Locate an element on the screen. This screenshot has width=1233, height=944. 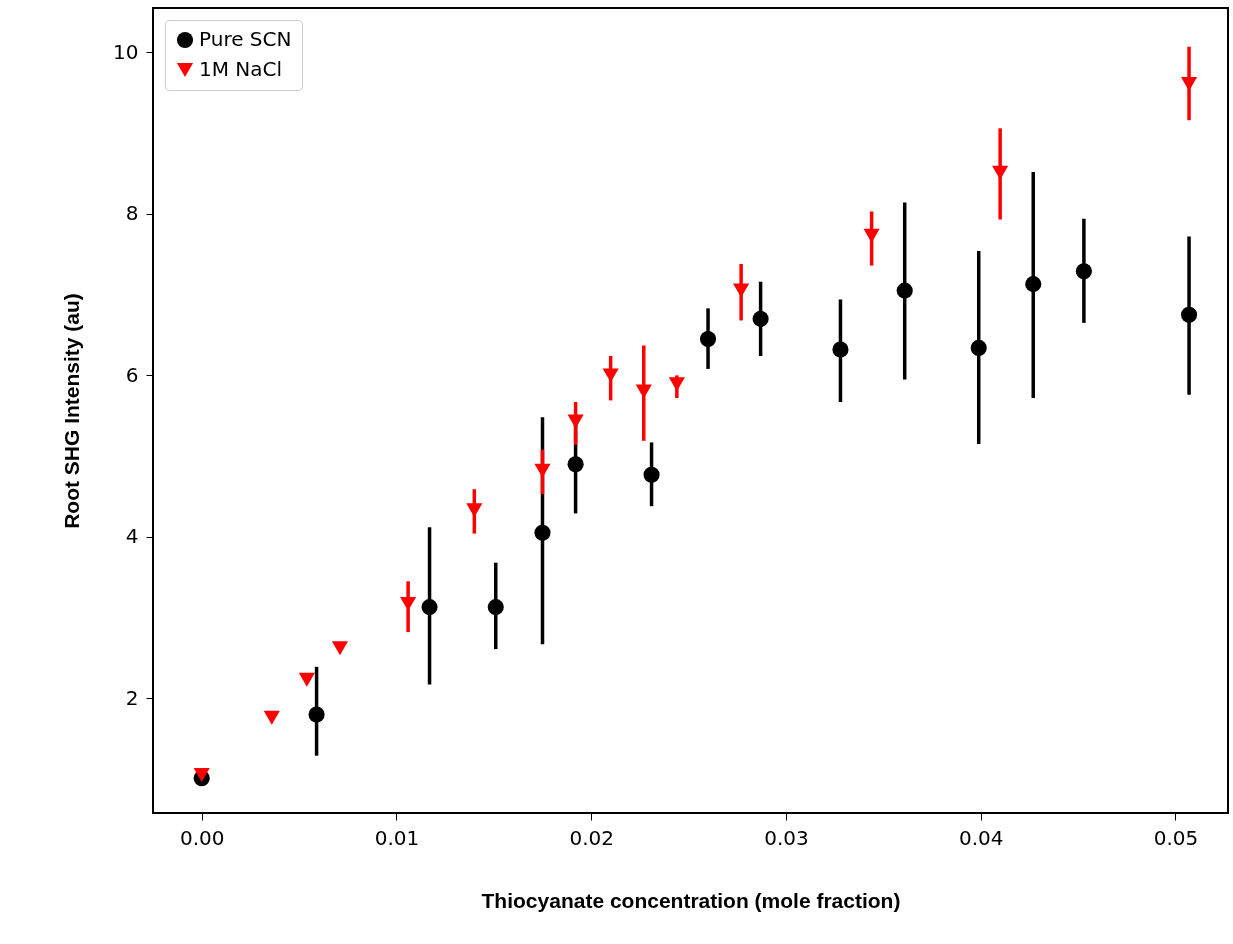
x-tick-label: 0.02 is located at coordinates (591, 837).